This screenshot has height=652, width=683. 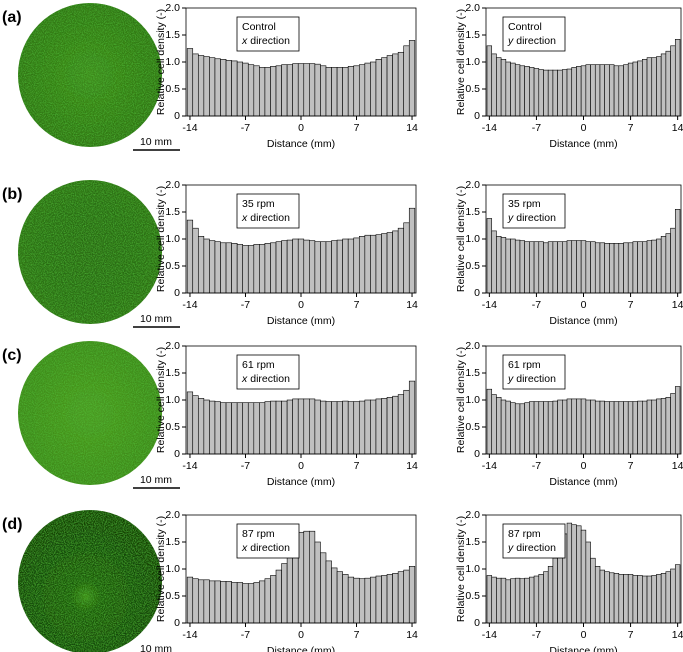 I want to click on y-tick-label: 0, so click(x=177, y=293).